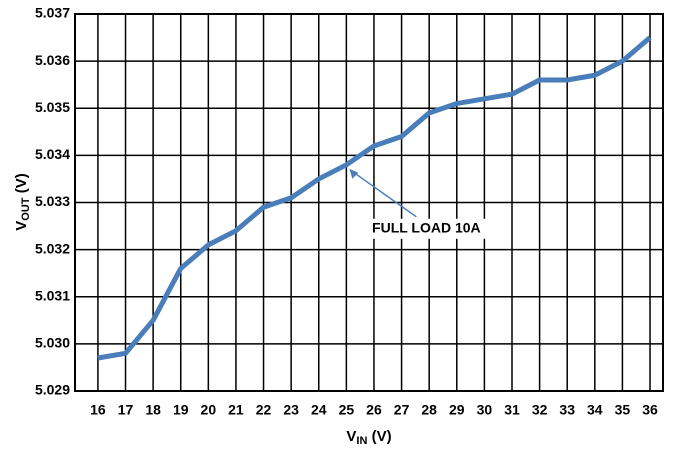  I want to click on x-tick-label: 26, so click(374, 410).